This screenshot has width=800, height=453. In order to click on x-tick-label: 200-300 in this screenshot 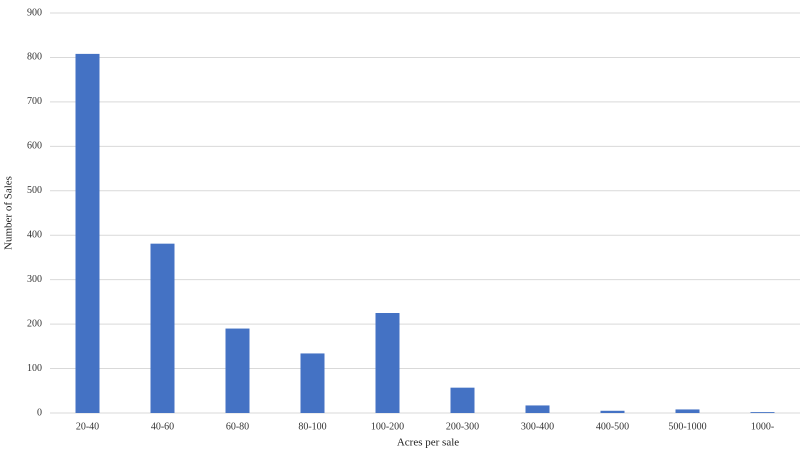, I will do `click(462, 426)`.